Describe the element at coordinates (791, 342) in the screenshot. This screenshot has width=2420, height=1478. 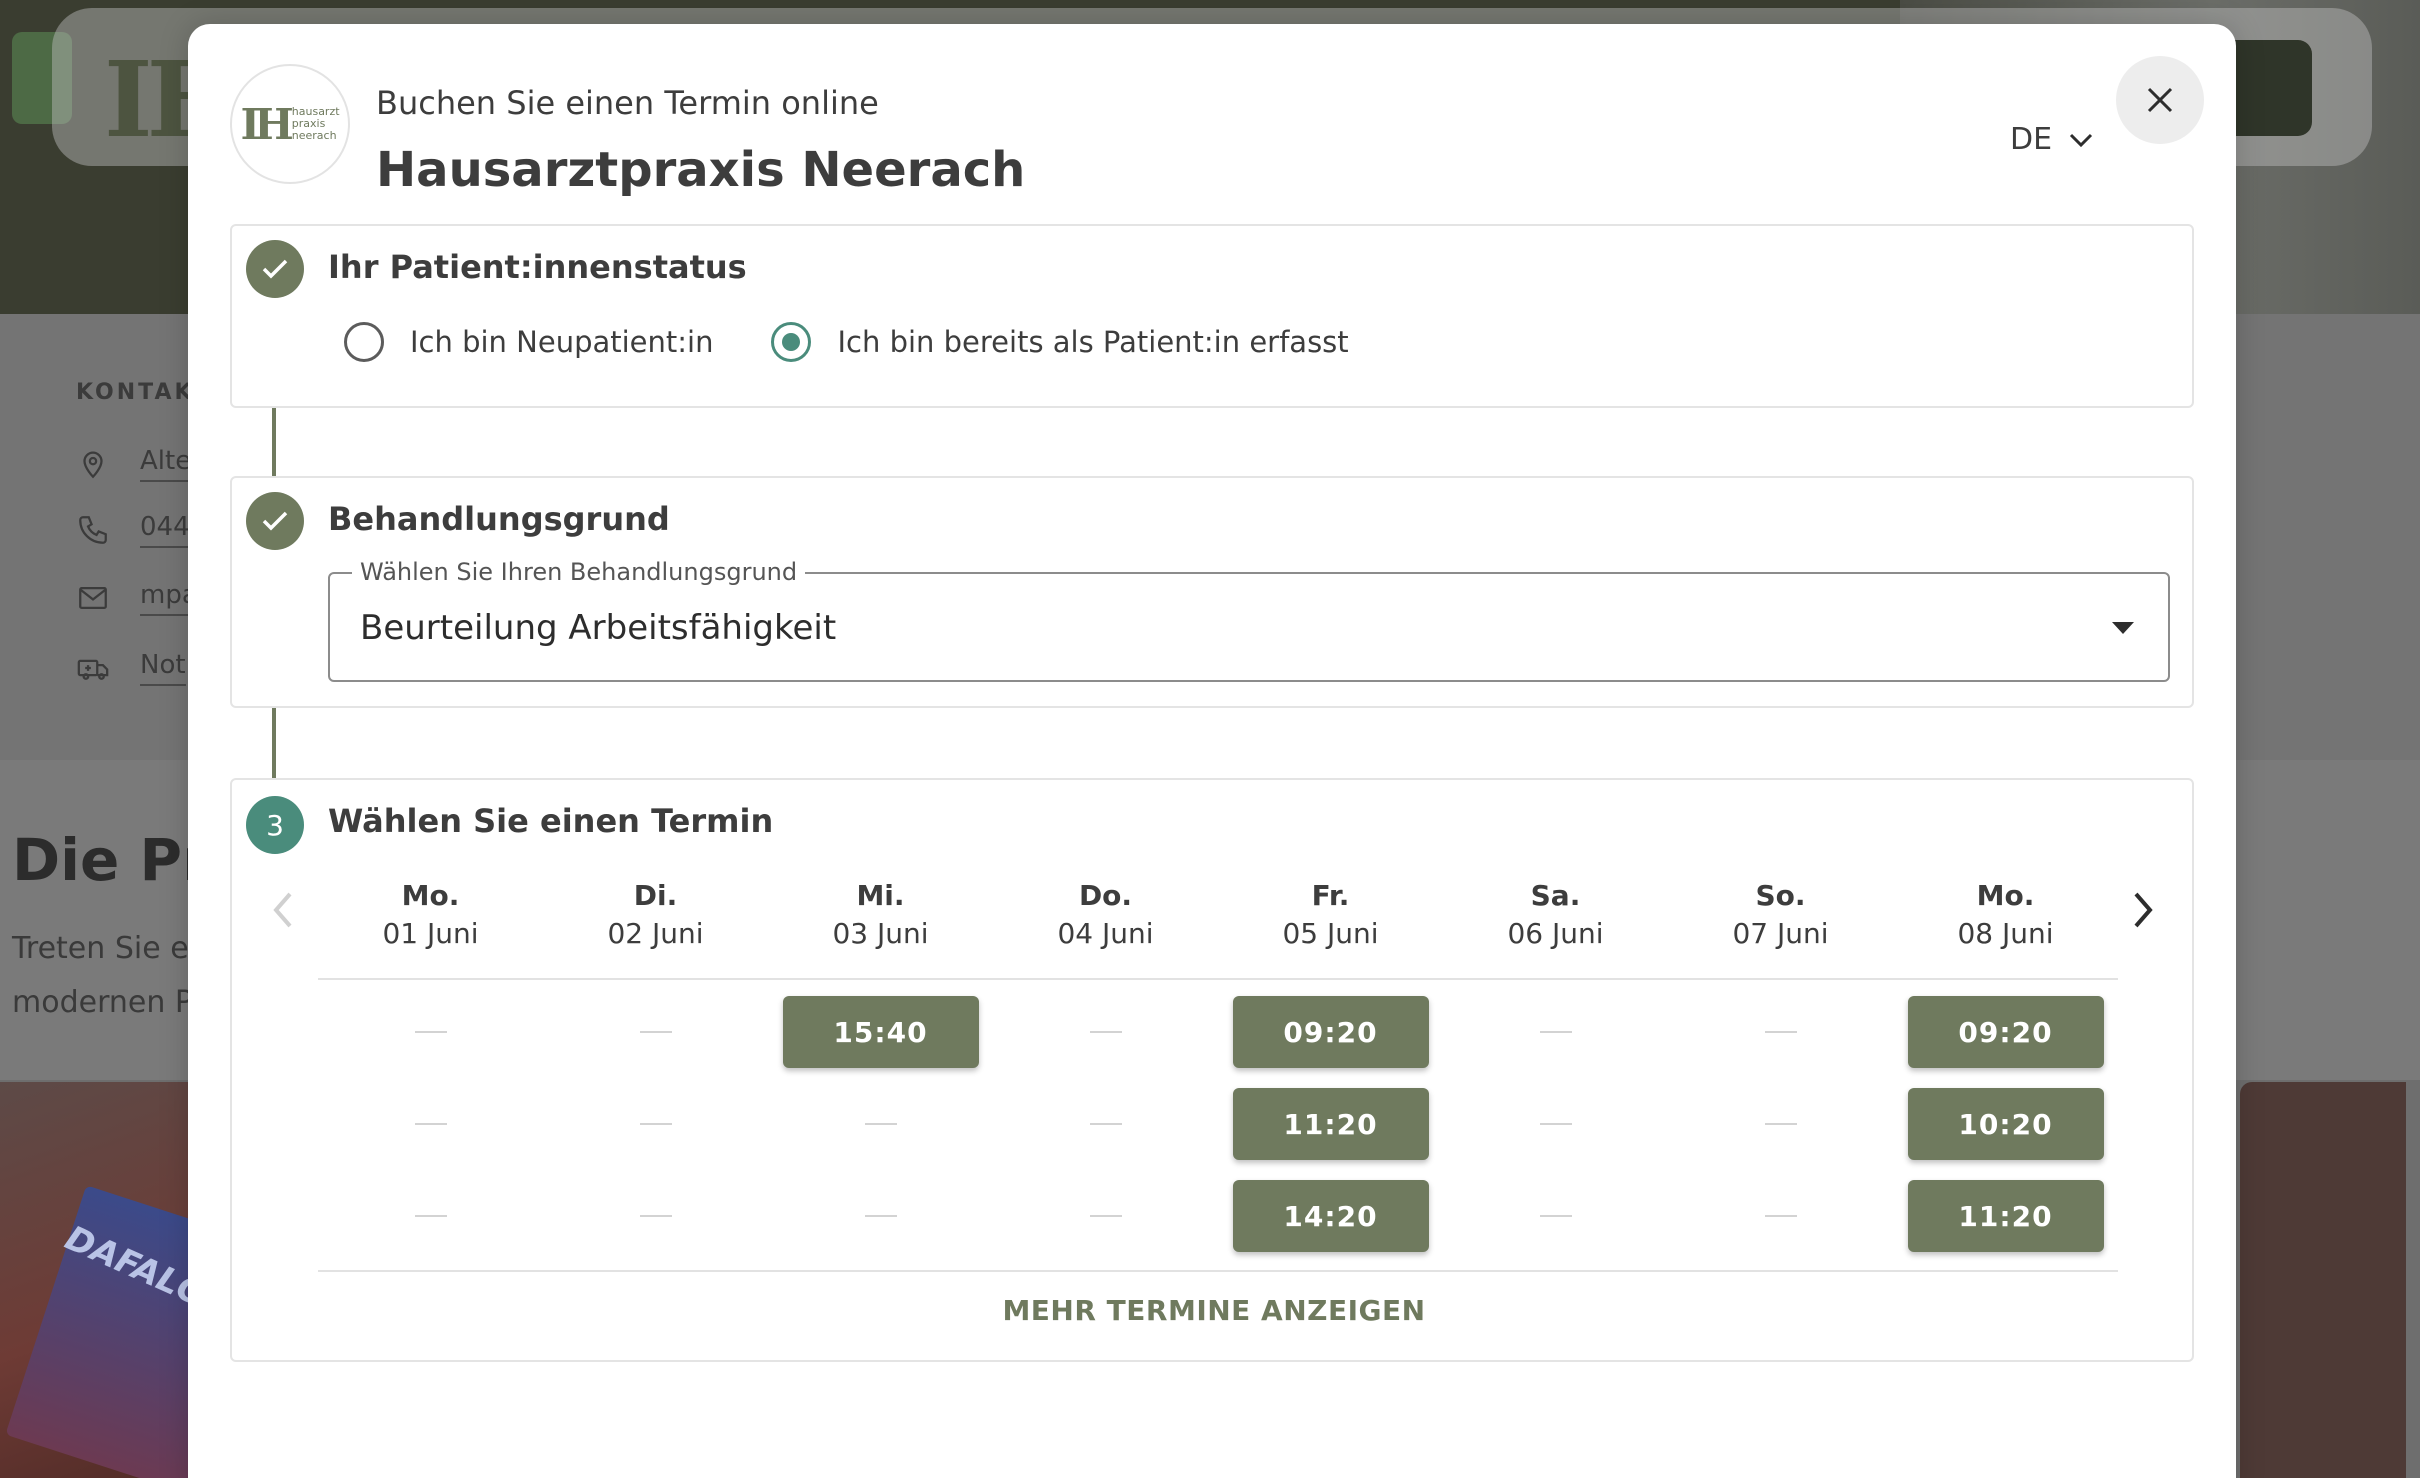
I see `radio-button-selected` at that location.